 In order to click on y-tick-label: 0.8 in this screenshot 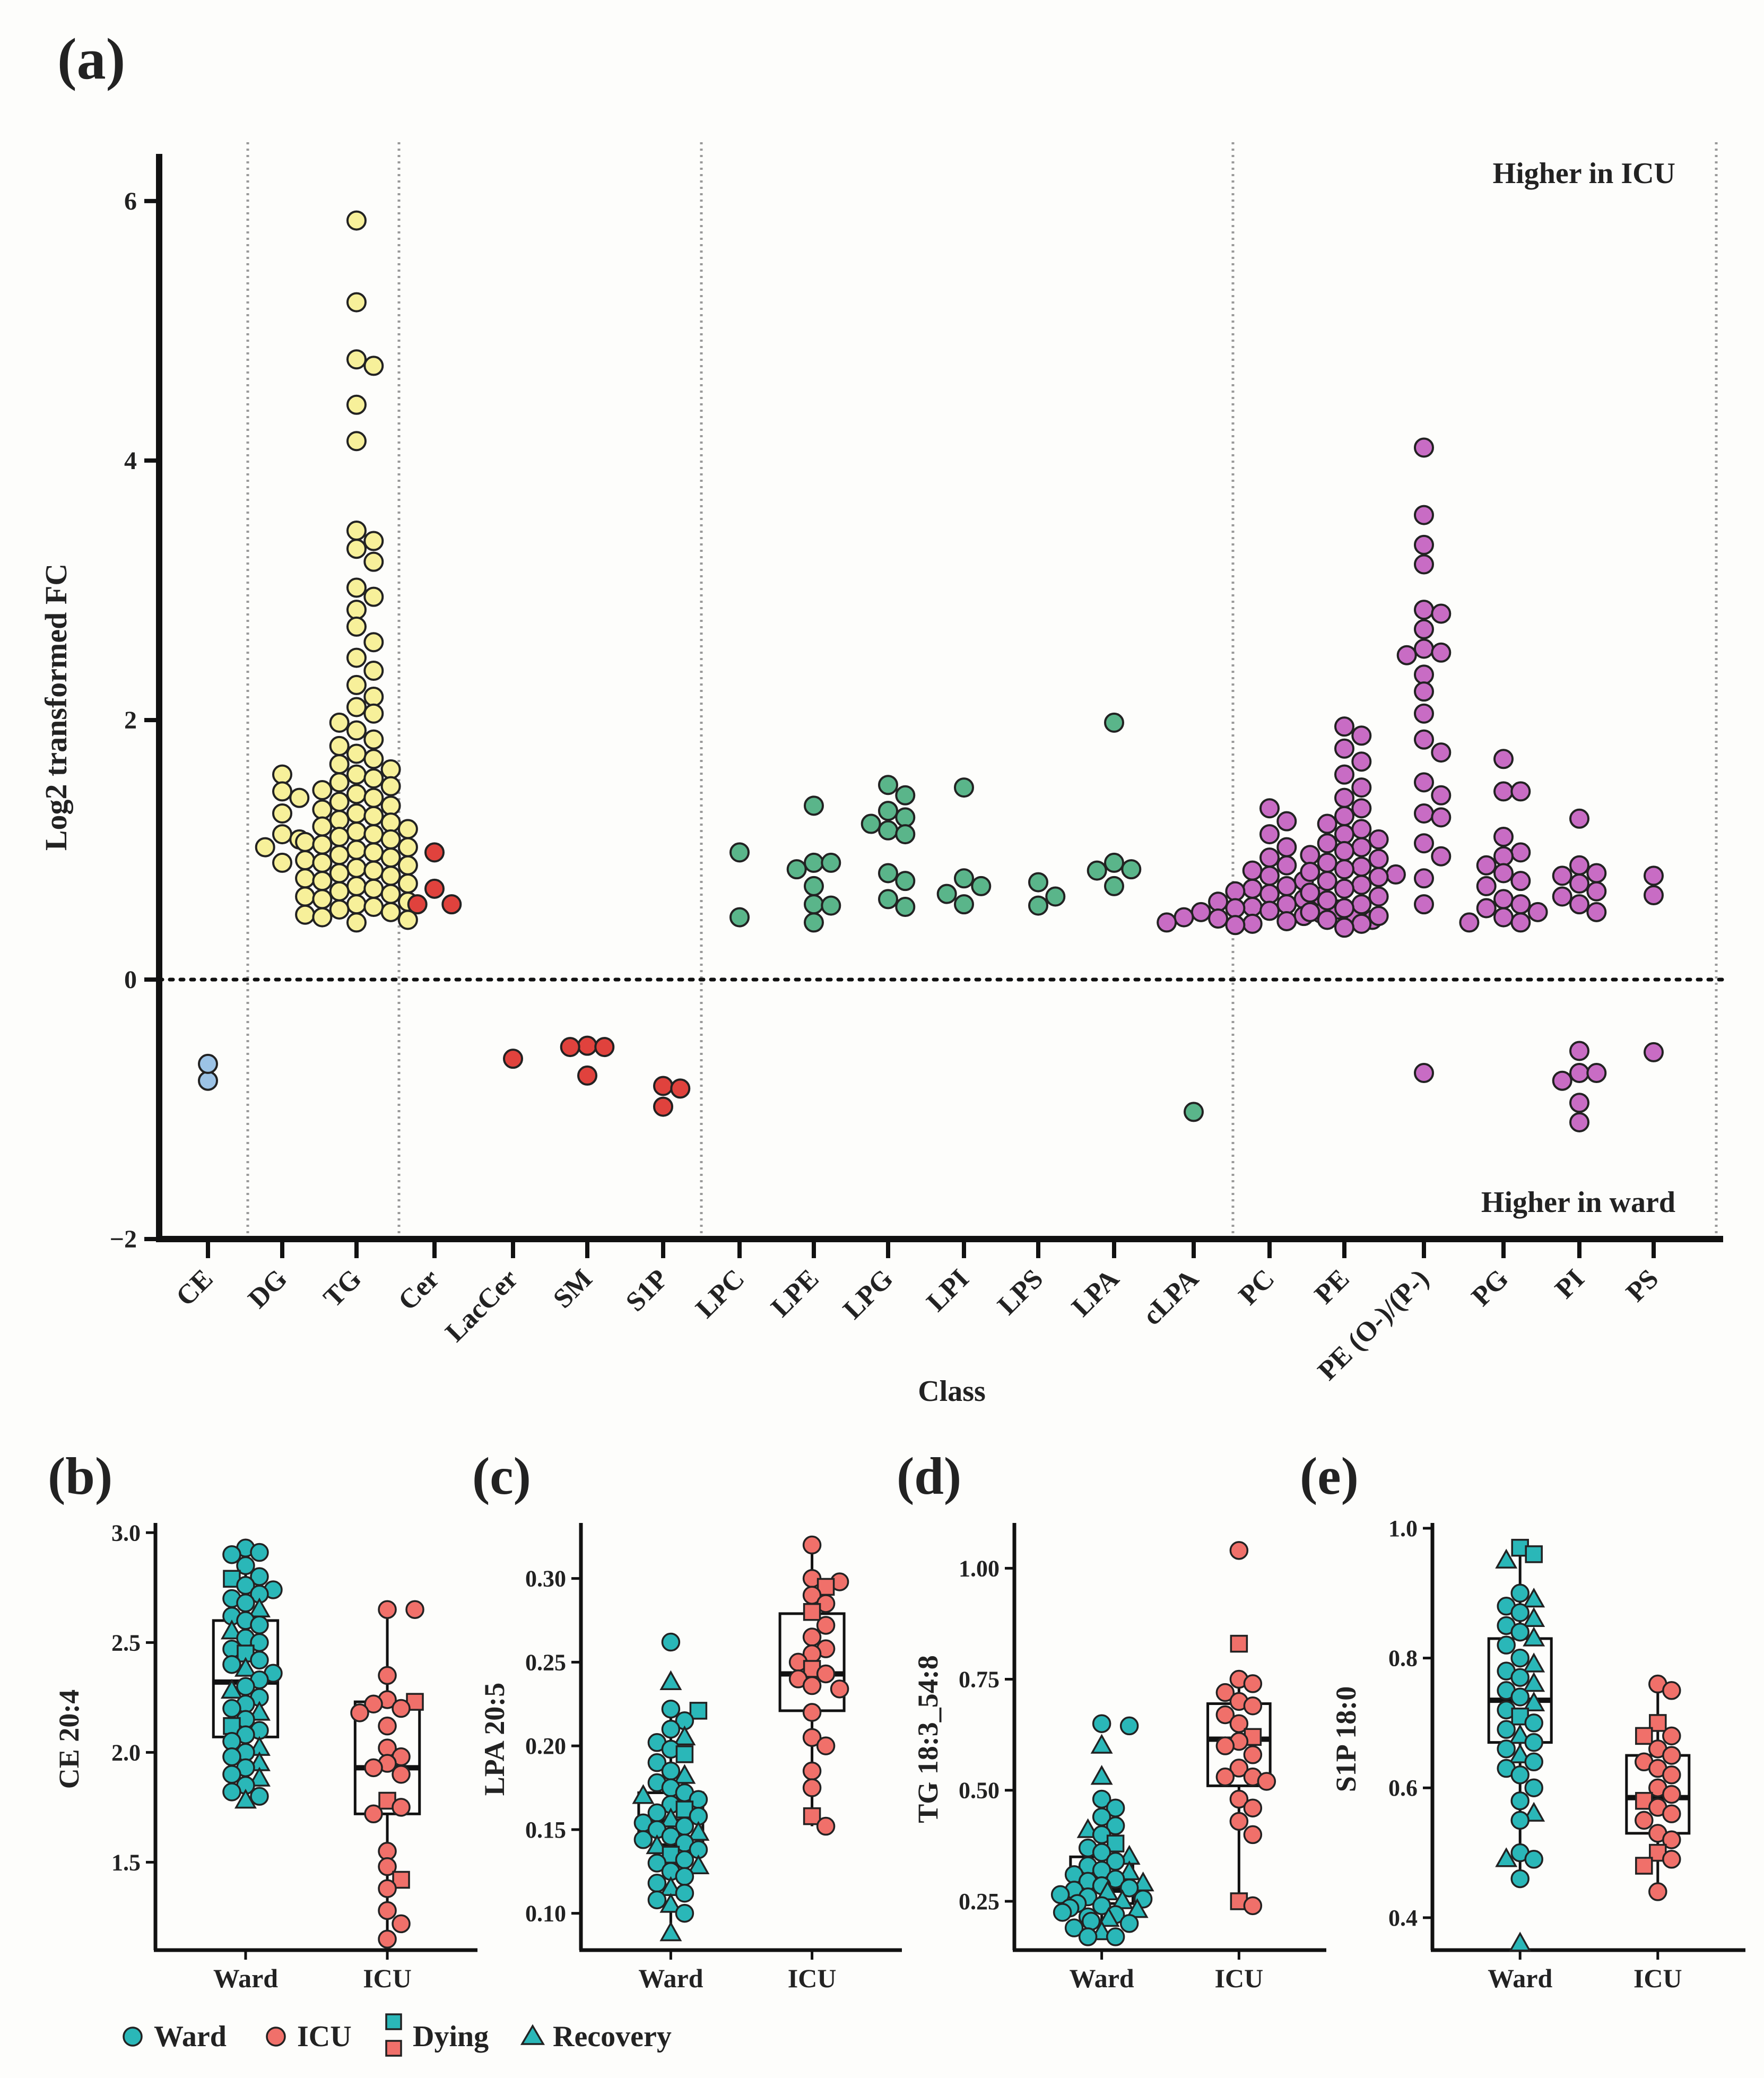, I will do `click(1403, 1659)`.